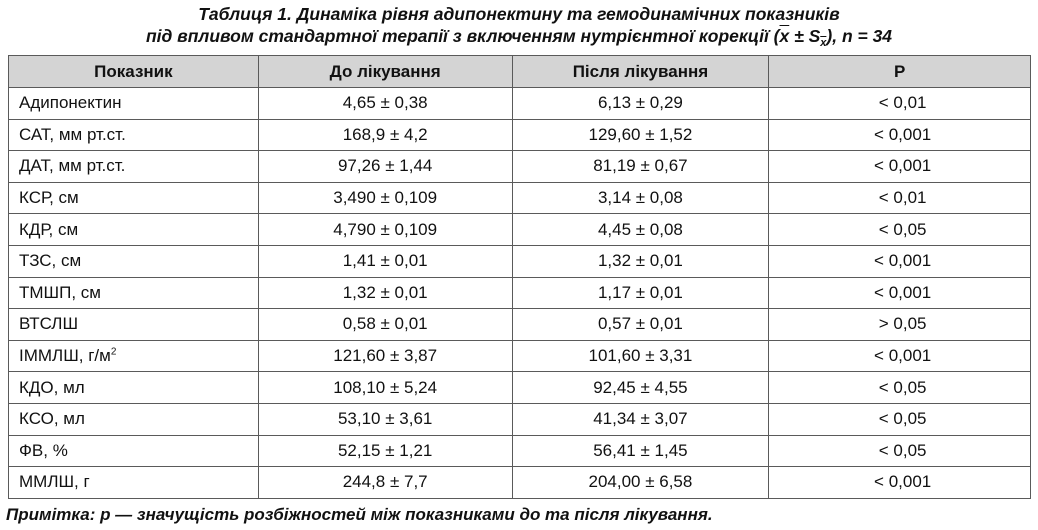 The width and height of the screenshot is (1038, 530). I want to click on cell-indicator: КСО, мл, so click(133, 419).